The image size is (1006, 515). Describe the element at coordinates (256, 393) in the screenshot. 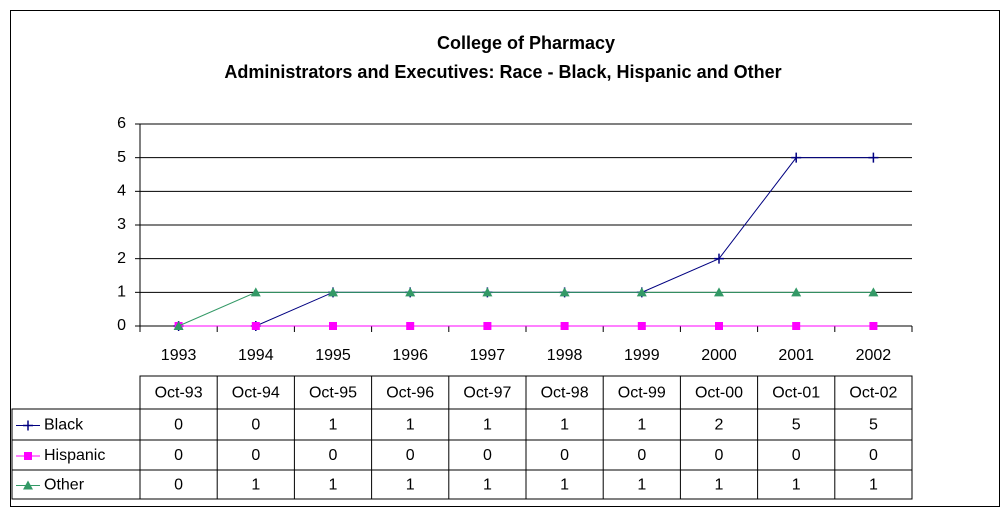

I see `table-header: Oct-94` at that location.